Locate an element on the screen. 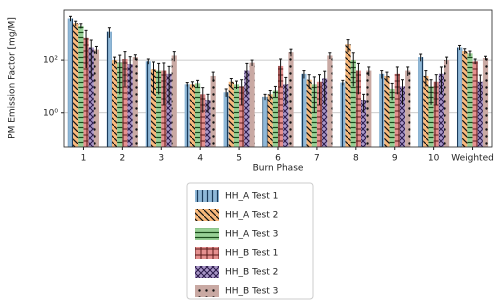 Image resolution: width=500 pixels, height=304 pixels. x-tick-label: 1 is located at coordinates (84, 159).